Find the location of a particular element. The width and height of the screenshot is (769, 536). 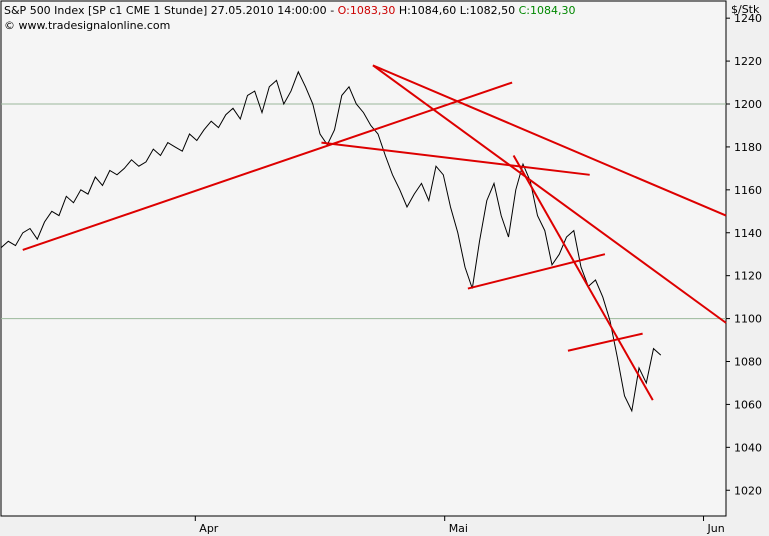

y-tick-label-3: 1180 is located at coordinates (748, 147).